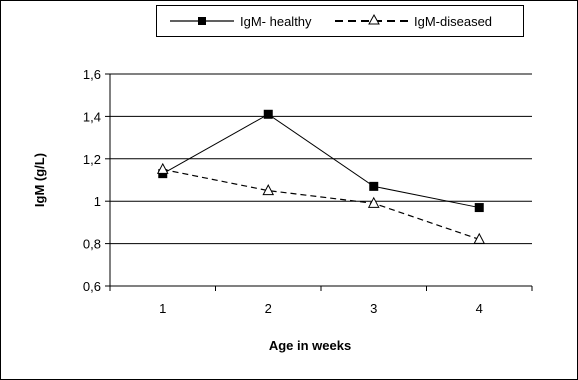 The width and height of the screenshot is (578, 380). I want to click on legend-healthy-marker, so click(202, 21).